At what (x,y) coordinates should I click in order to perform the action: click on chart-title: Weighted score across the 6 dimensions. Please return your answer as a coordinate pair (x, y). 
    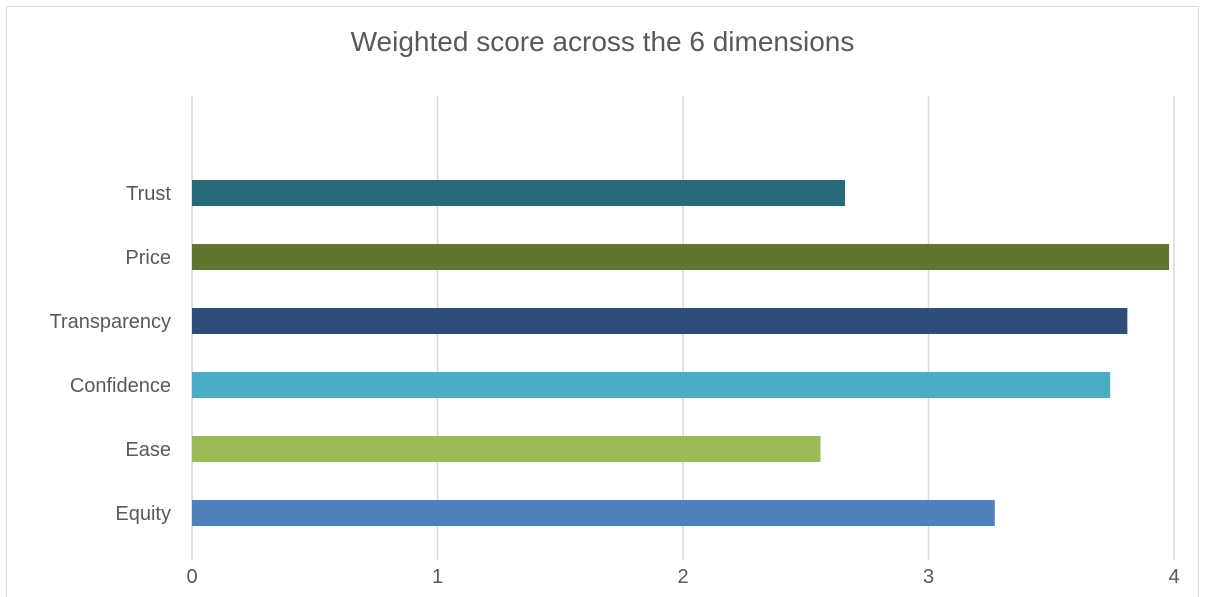
    Looking at the image, I should click on (602, 41).